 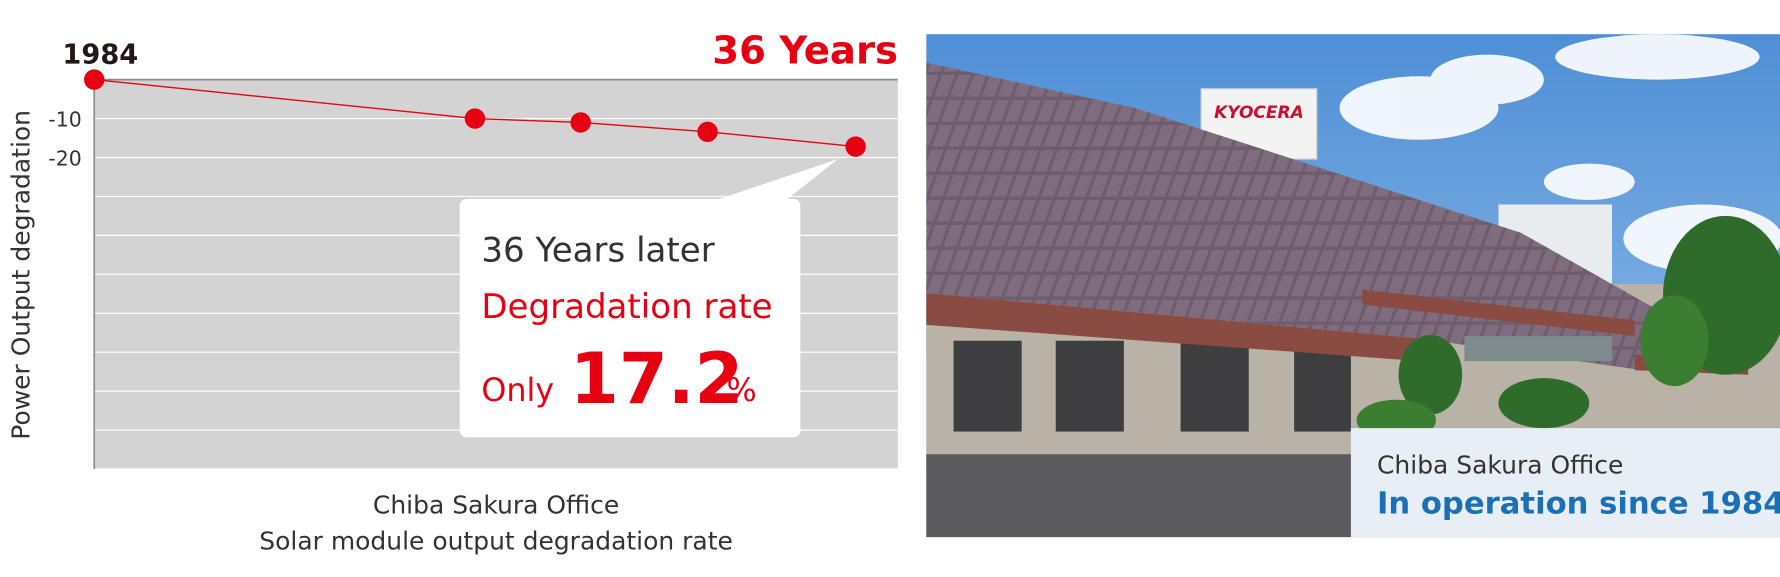 What do you see at coordinates (64, 158) in the screenshot?
I see `y-tick-label: -20` at bounding box center [64, 158].